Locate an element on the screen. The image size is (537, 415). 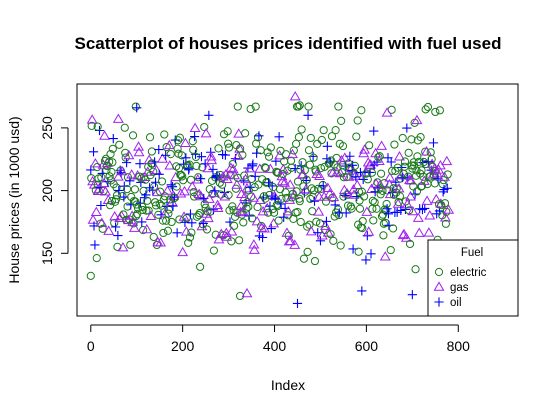
legend-item-oil: oil is located at coordinates (448, 303).